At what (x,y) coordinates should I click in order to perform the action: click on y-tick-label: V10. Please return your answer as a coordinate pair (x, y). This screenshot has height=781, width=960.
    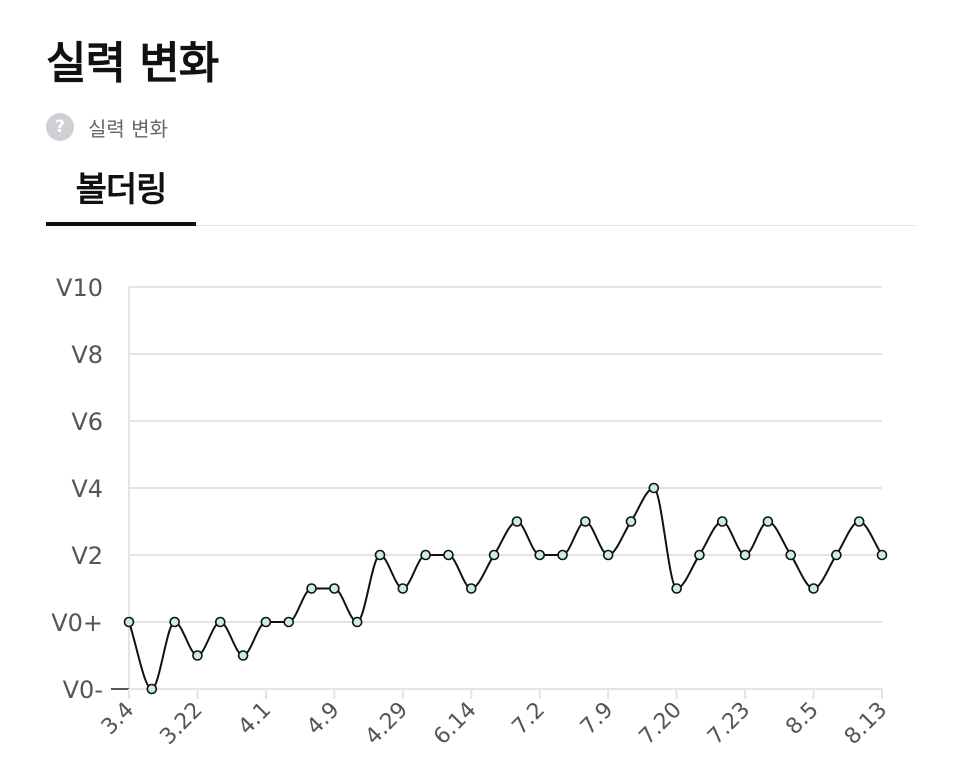
    Looking at the image, I should click on (79, 288).